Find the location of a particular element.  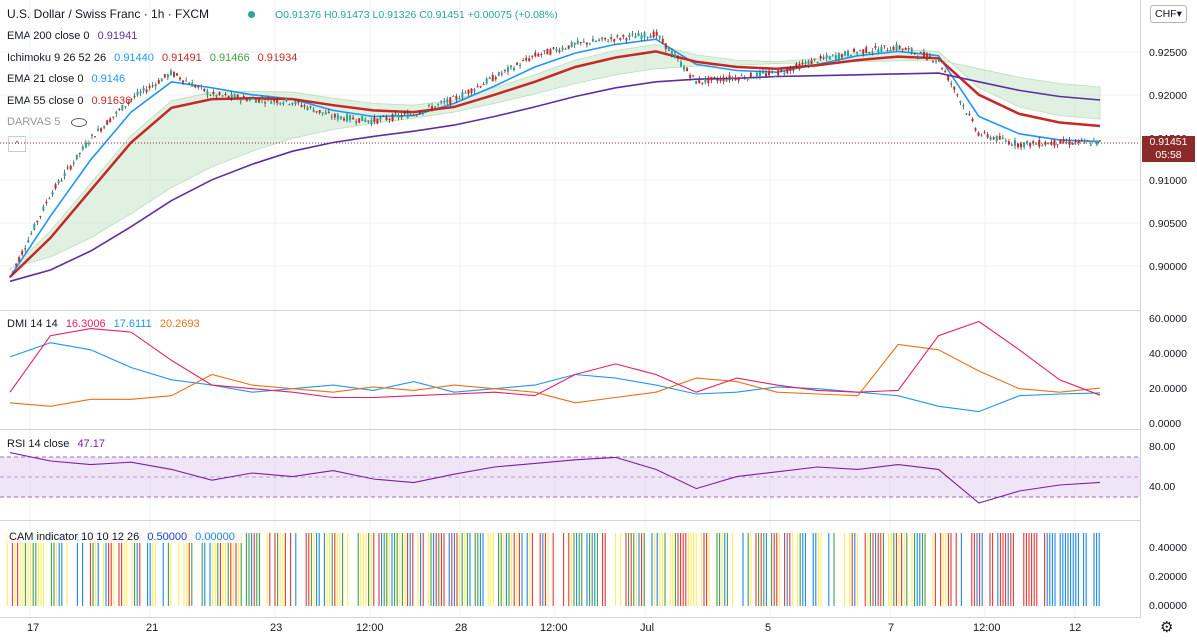

dmi-line-adx is located at coordinates (555, 359).